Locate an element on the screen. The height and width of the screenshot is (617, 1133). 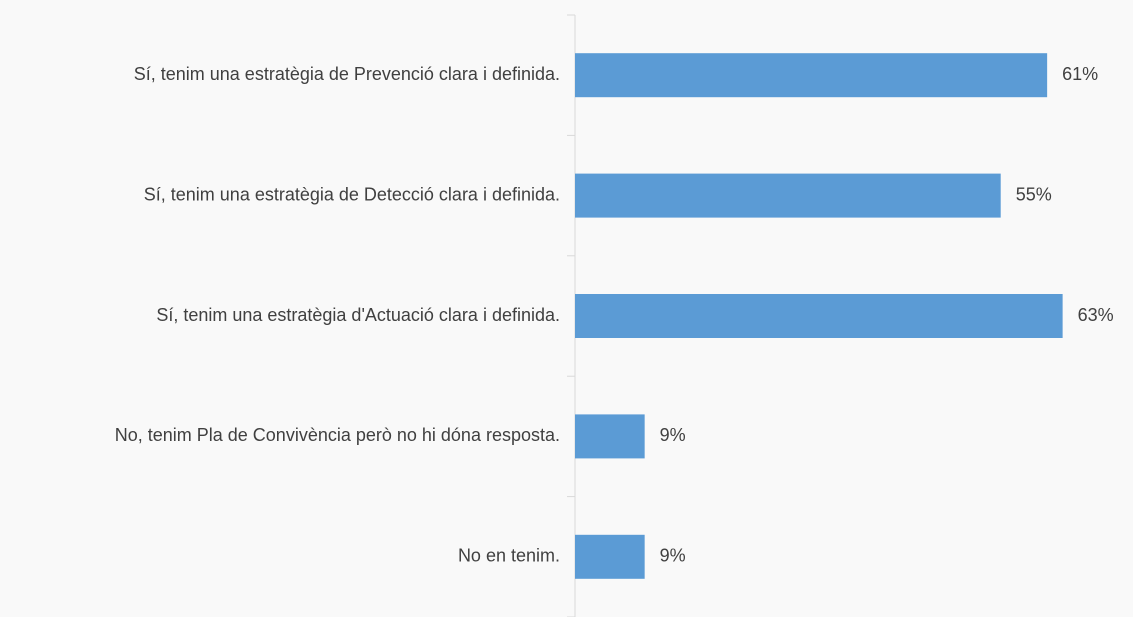
category-label: No en tenim. is located at coordinates (509, 556).